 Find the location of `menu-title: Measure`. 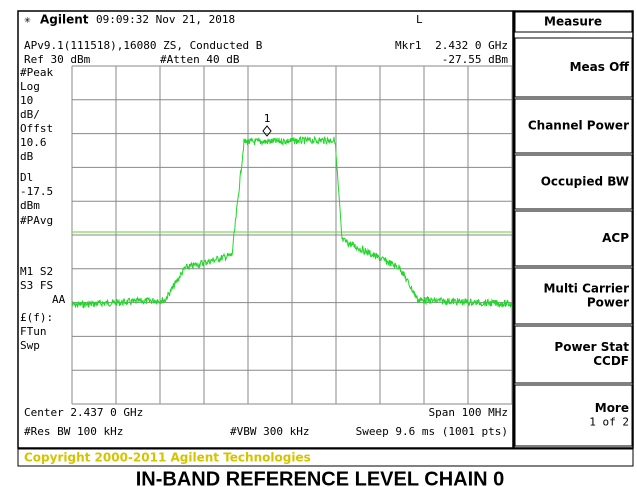

menu-title: Measure is located at coordinates (573, 22).